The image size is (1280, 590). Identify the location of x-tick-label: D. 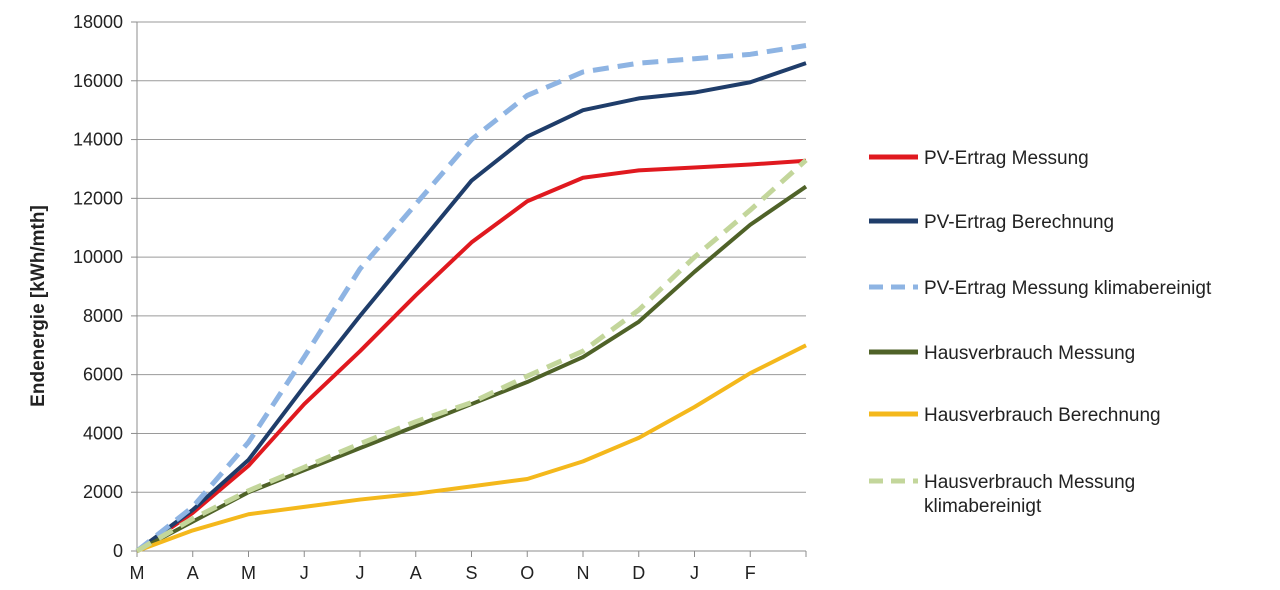
(638, 573).